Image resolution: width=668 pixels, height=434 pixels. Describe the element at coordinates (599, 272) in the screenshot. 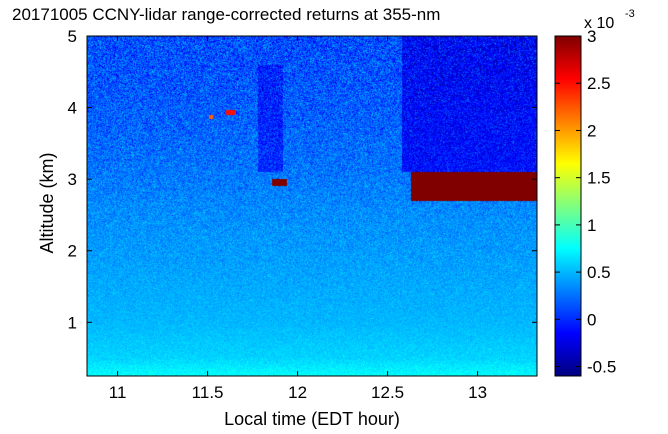

I see `colorbar-tick-label: 0.5` at that location.